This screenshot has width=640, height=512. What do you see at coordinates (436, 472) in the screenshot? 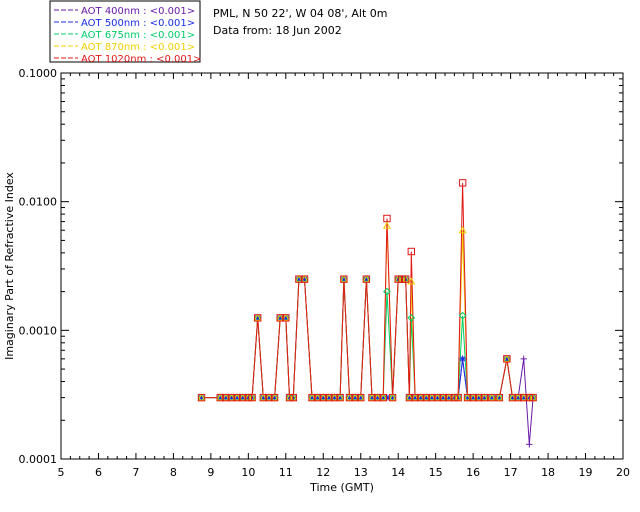
I see `x-tick-label: 15` at bounding box center [436, 472].